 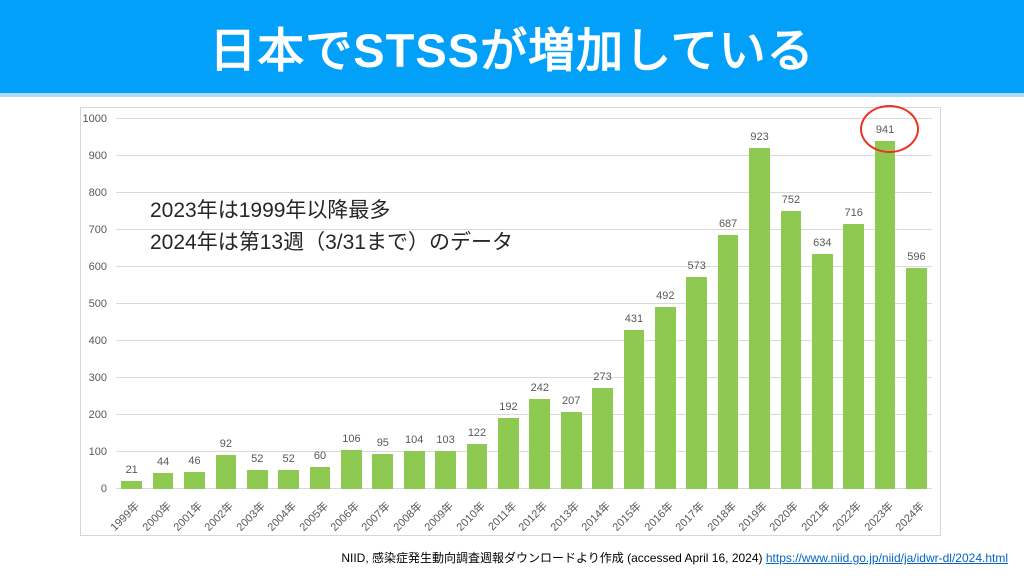 What do you see at coordinates (219, 517) in the screenshot?
I see `x-axis-label: 2002年` at bounding box center [219, 517].